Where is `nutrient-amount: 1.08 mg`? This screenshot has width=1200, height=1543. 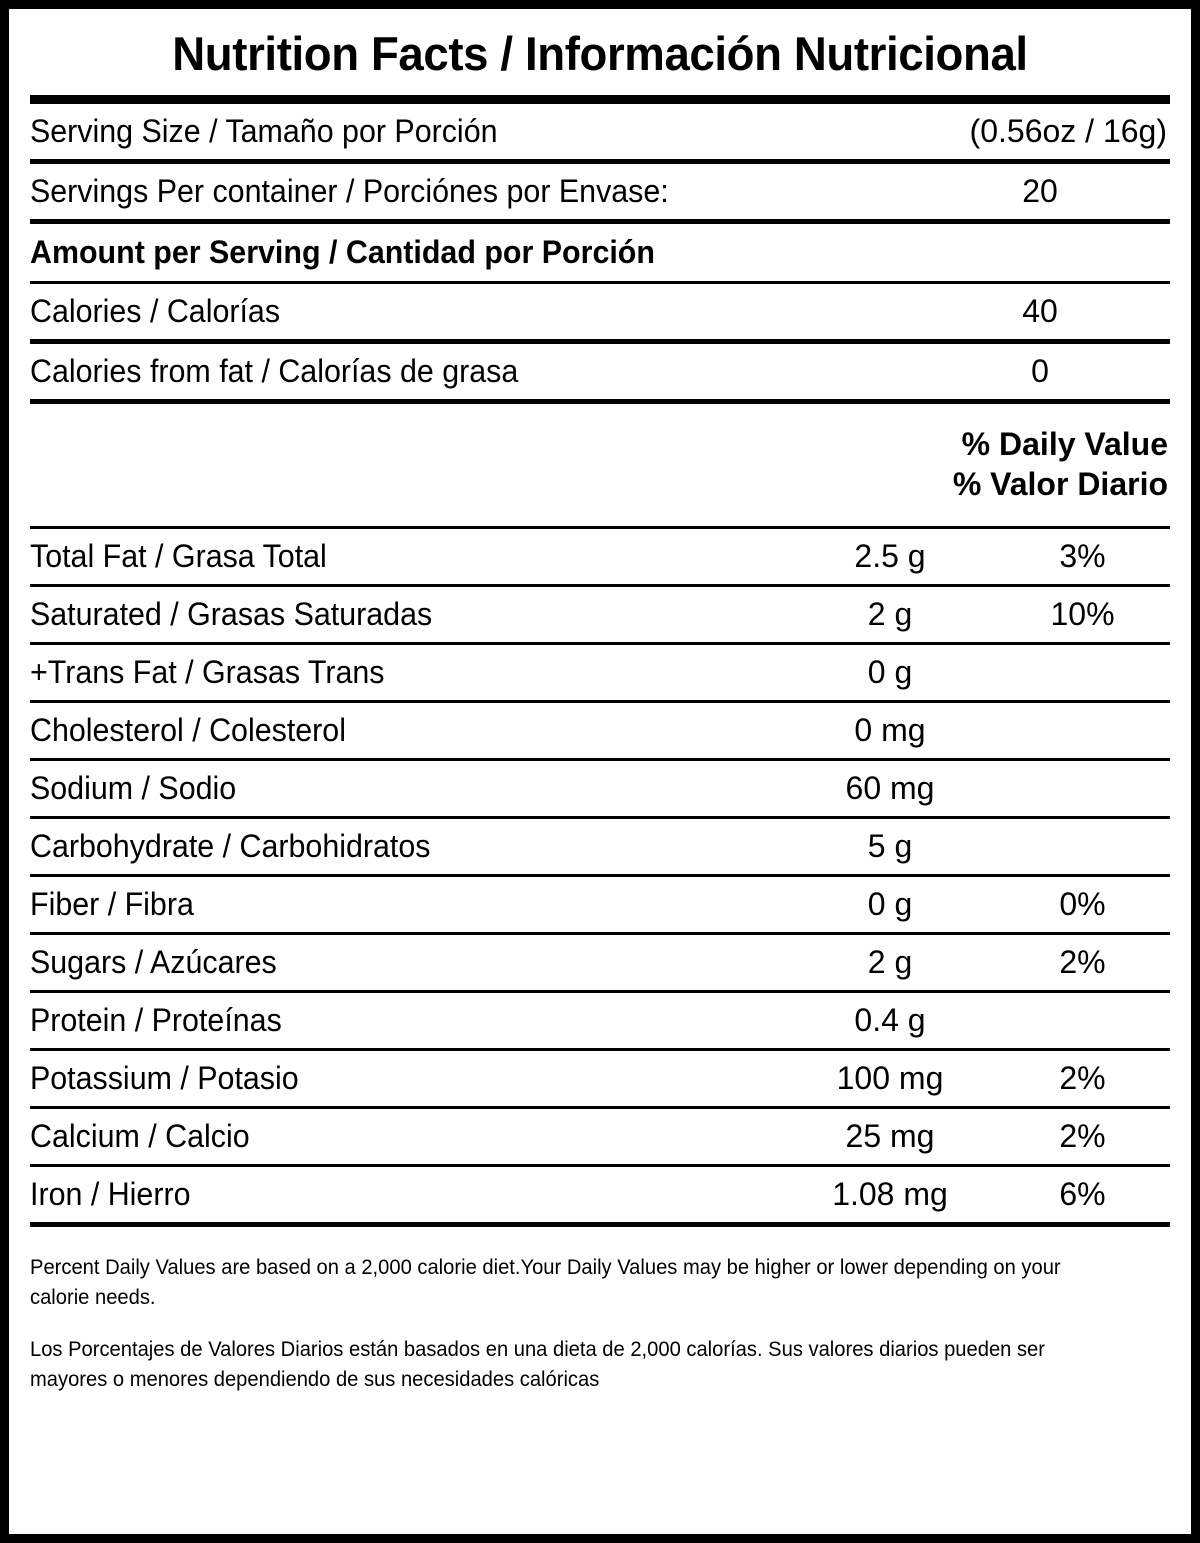
nutrient-amount: 1.08 mg is located at coordinates (890, 1194).